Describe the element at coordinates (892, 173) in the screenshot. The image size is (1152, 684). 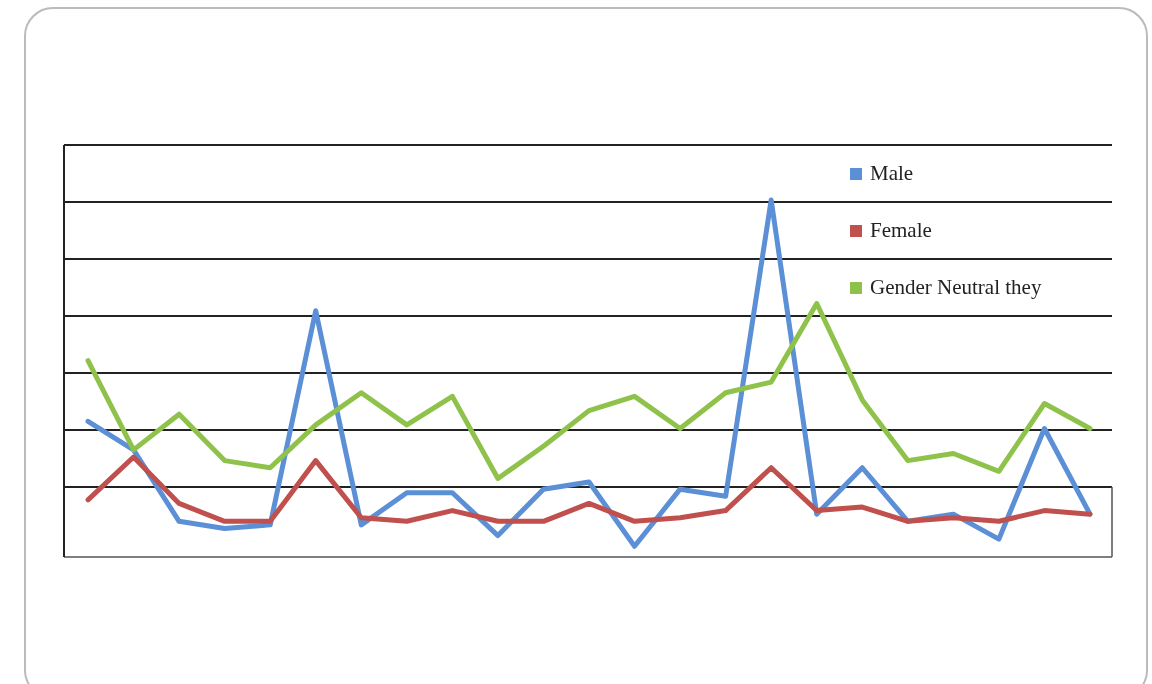
I see `legend-label: Male` at that location.